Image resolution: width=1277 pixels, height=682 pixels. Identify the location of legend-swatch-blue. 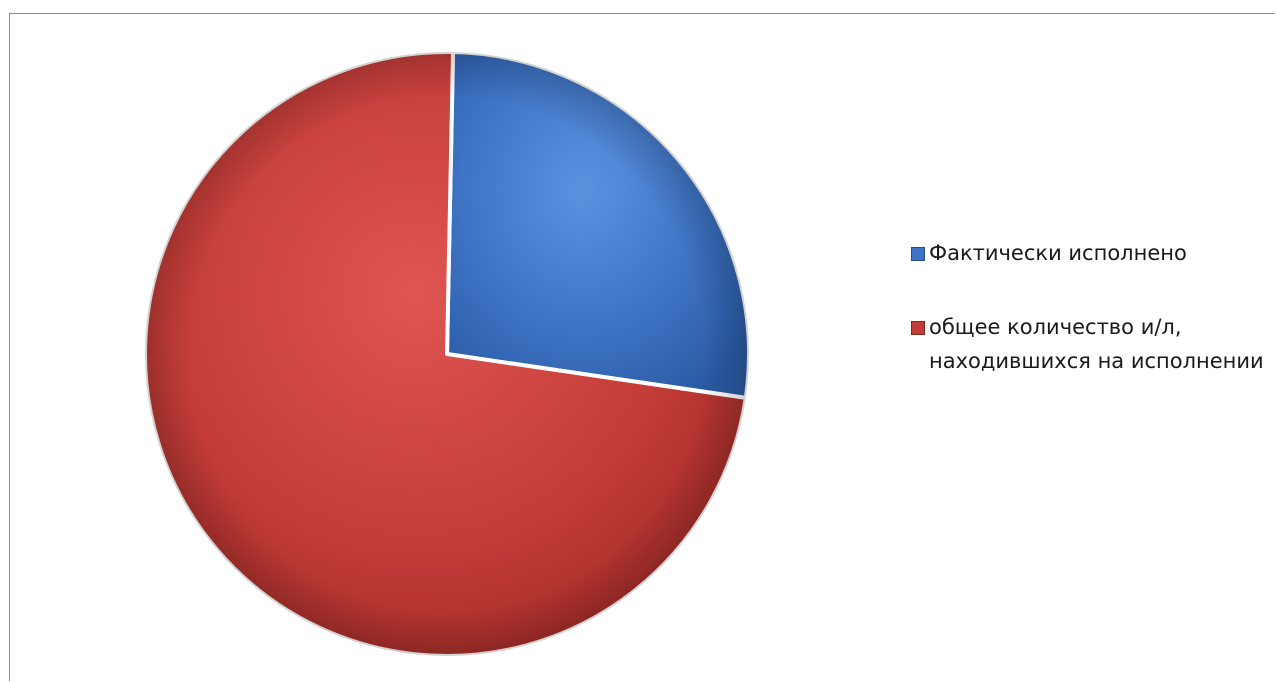
(918, 254).